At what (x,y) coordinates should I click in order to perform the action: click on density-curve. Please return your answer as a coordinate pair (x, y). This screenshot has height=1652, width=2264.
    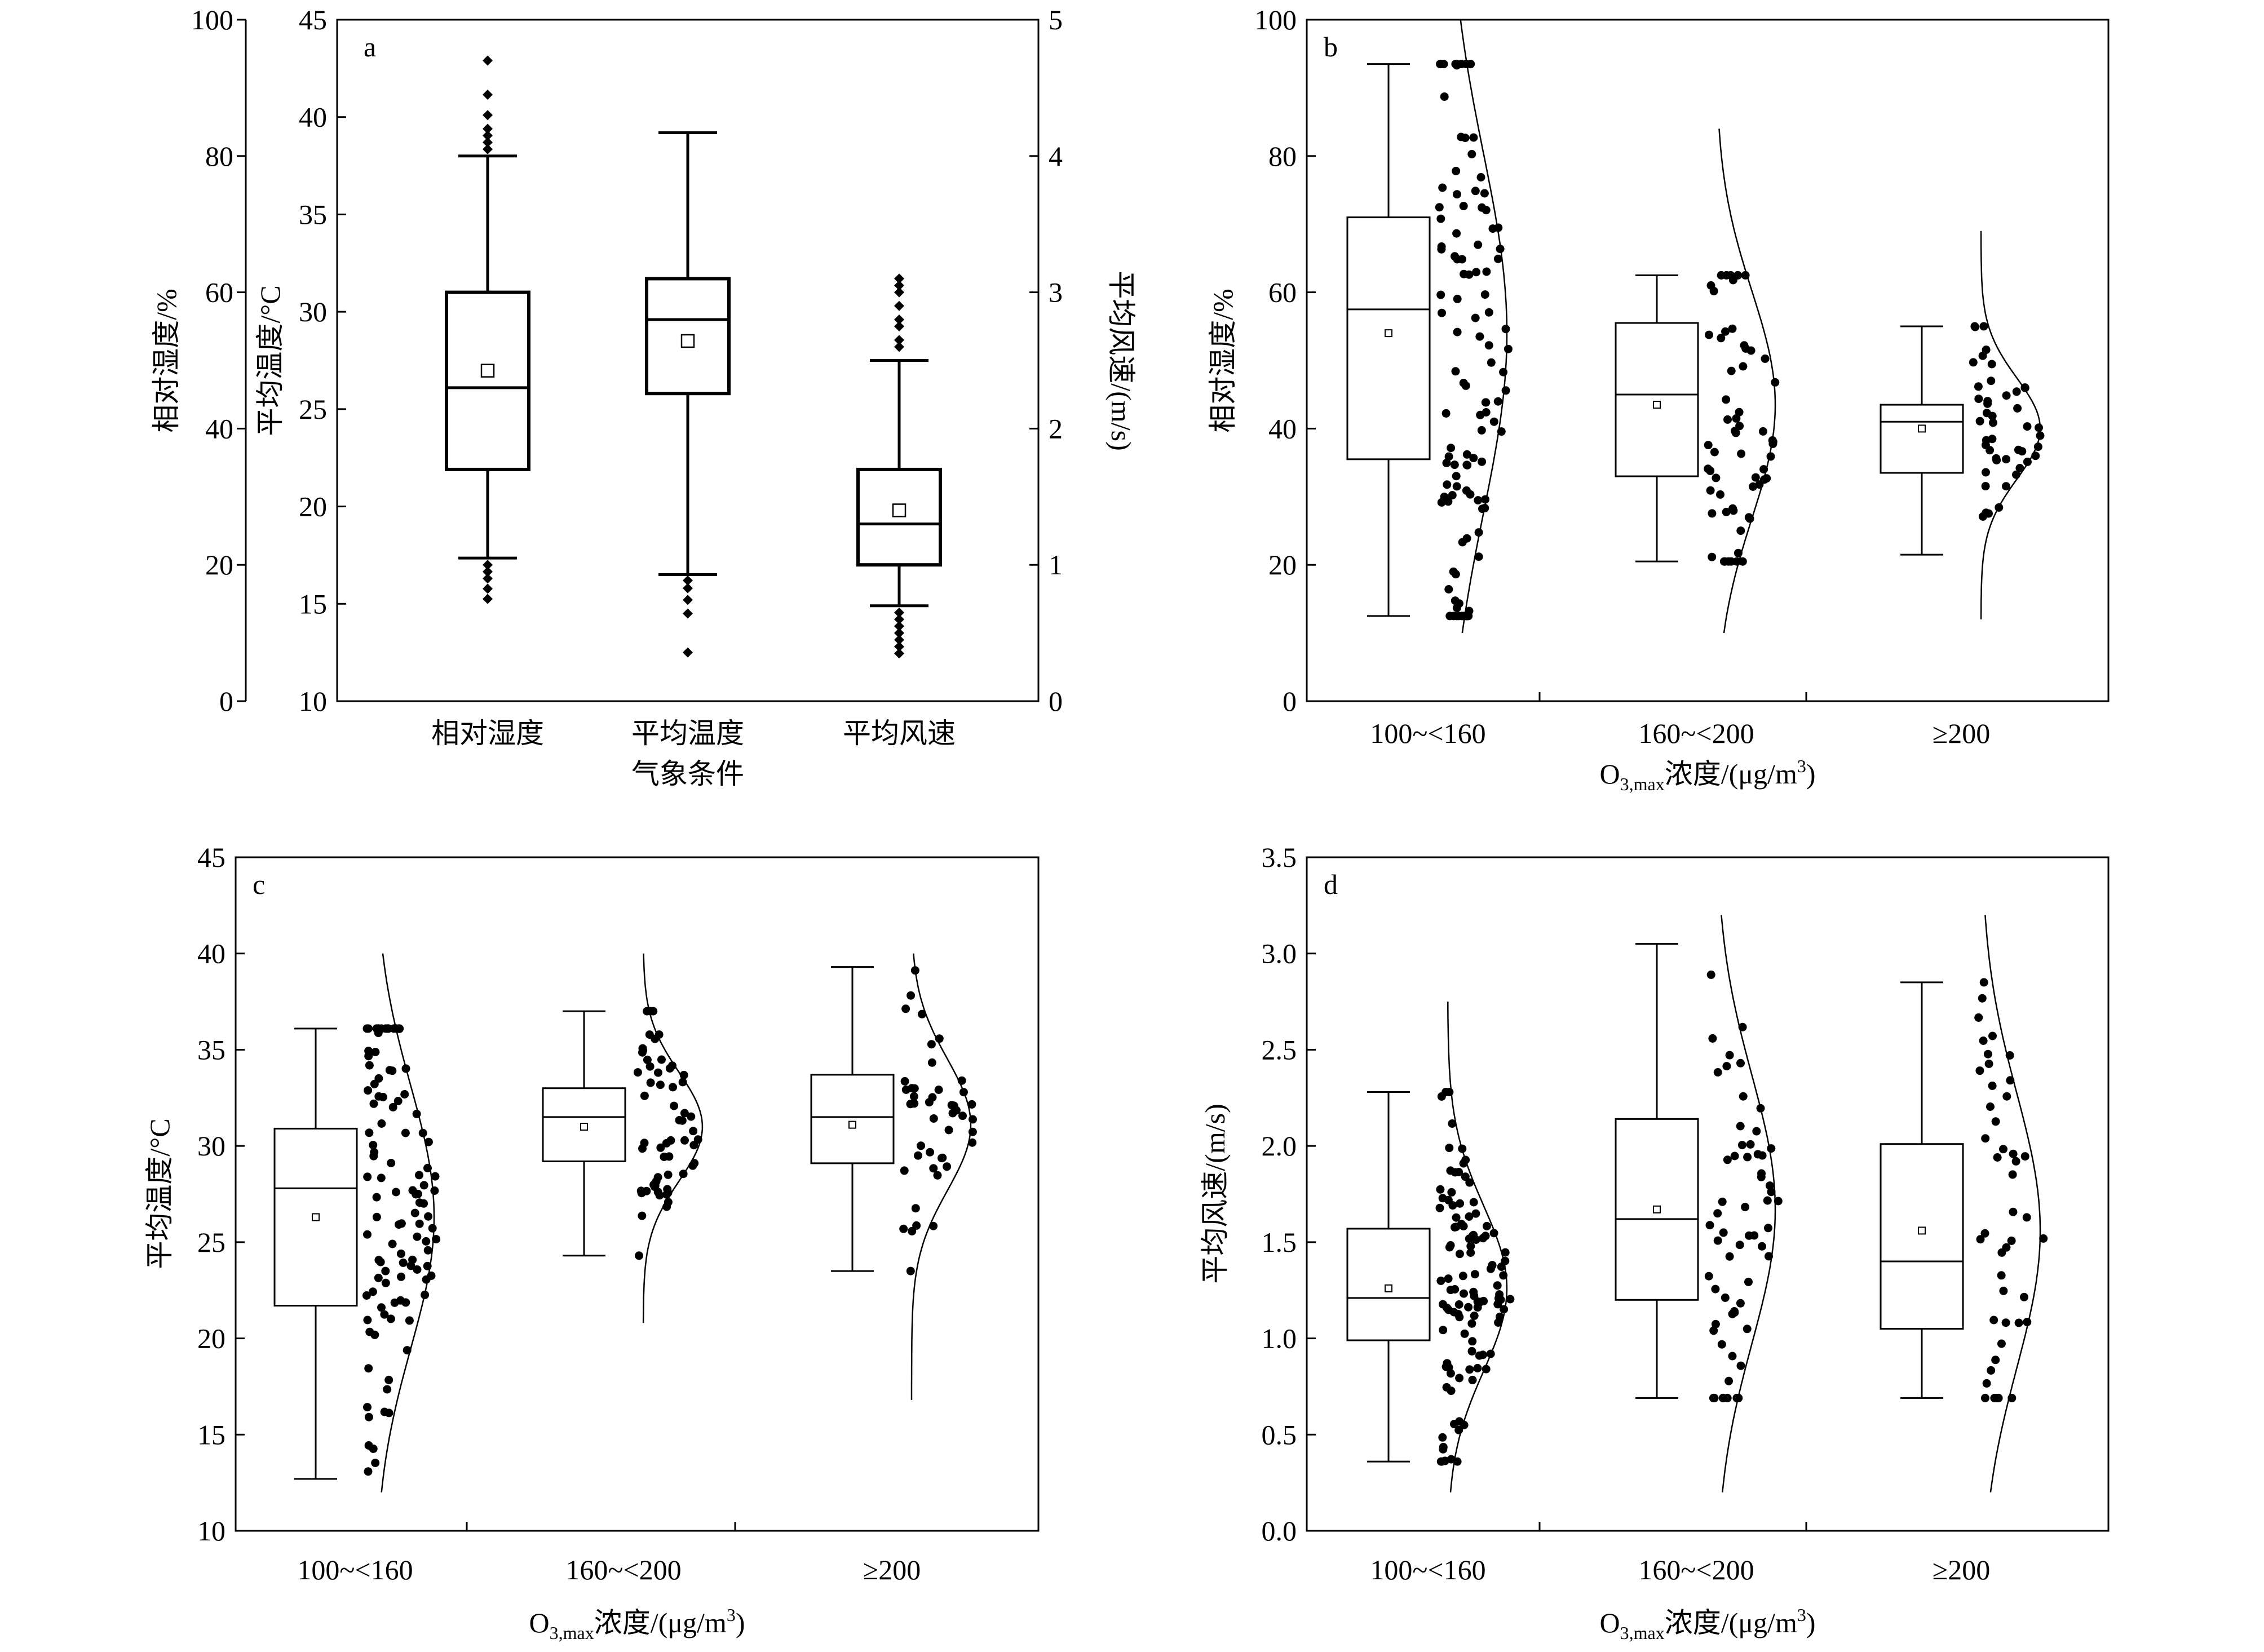
    Looking at the image, I should click on (2012, 1203).